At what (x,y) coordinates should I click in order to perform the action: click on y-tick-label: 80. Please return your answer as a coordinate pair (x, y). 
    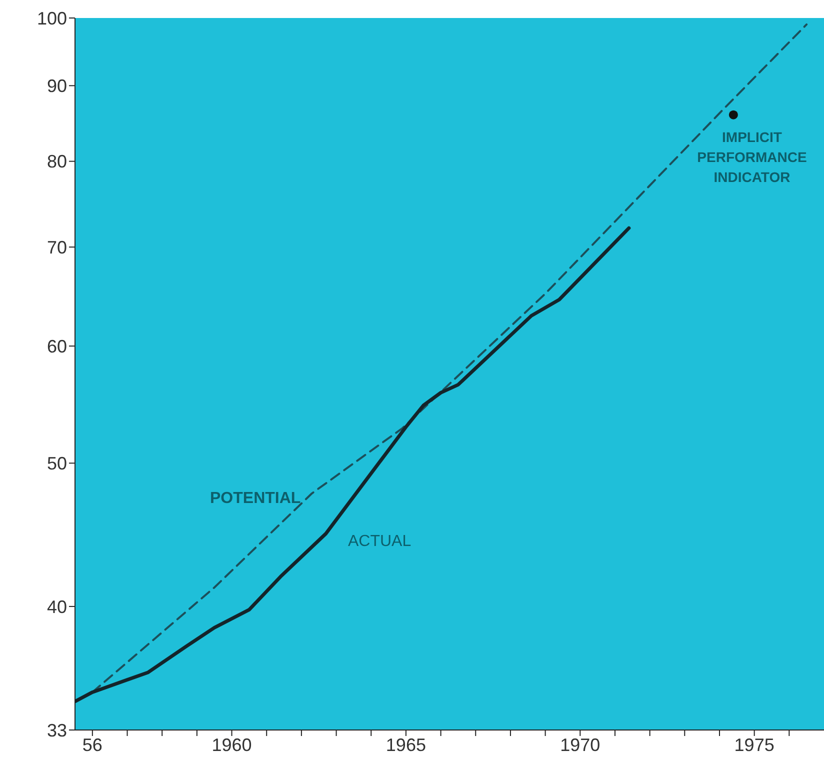
    Looking at the image, I should click on (56, 162).